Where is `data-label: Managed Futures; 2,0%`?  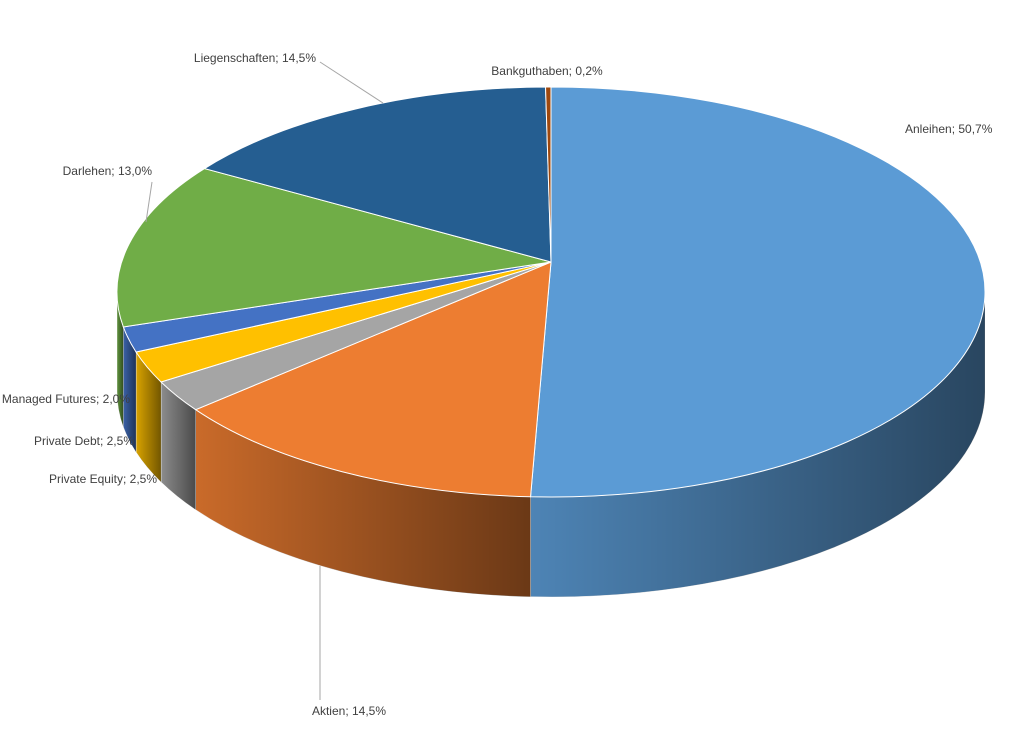 data-label: Managed Futures; 2,0% is located at coordinates (66, 399).